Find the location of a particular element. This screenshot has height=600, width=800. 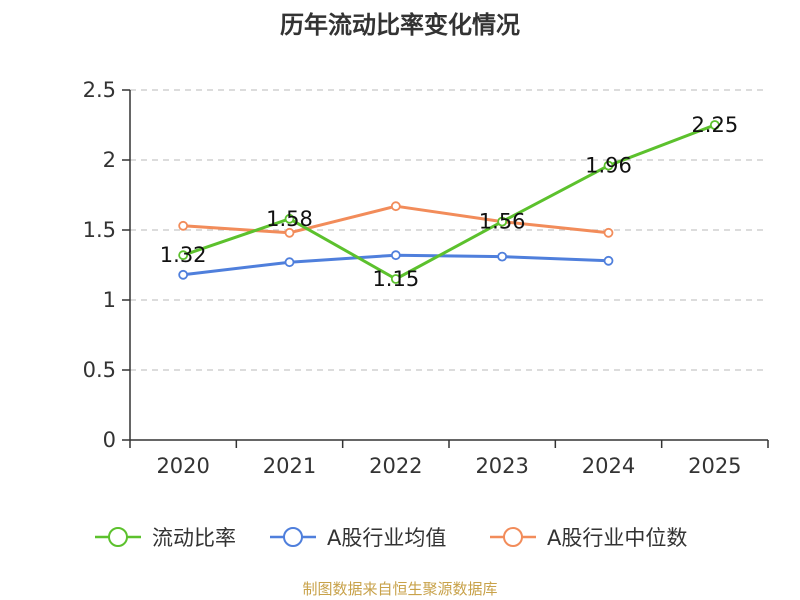

chart-title: 历年流动比率变化情况 is located at coordinates (400, 25).